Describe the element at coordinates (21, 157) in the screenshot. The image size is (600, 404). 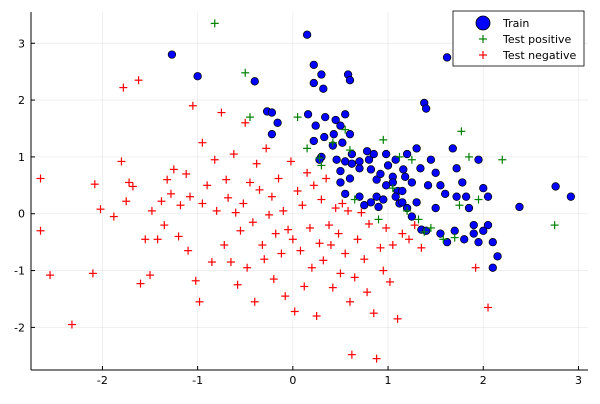
I see `y-tick-label: 1` at that location.